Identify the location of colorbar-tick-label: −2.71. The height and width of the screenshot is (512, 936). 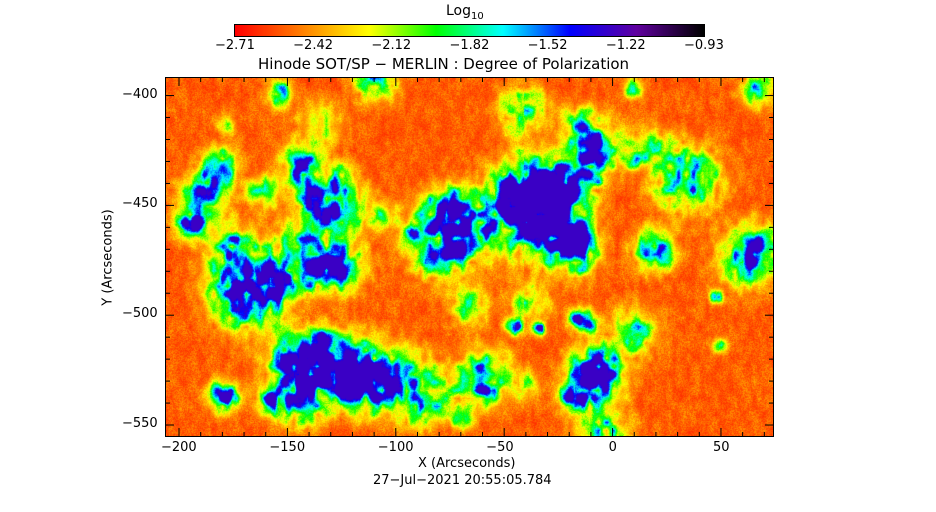
(235, 45).